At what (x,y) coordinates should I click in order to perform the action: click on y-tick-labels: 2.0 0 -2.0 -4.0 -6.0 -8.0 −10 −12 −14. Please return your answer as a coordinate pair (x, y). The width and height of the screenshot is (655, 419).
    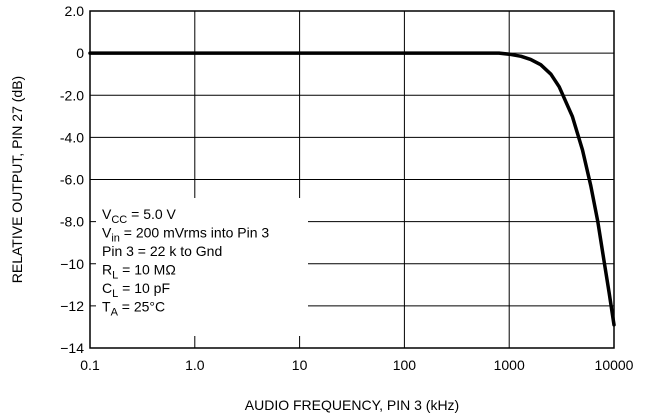
    Looking at the image, I should click on (72, 179).